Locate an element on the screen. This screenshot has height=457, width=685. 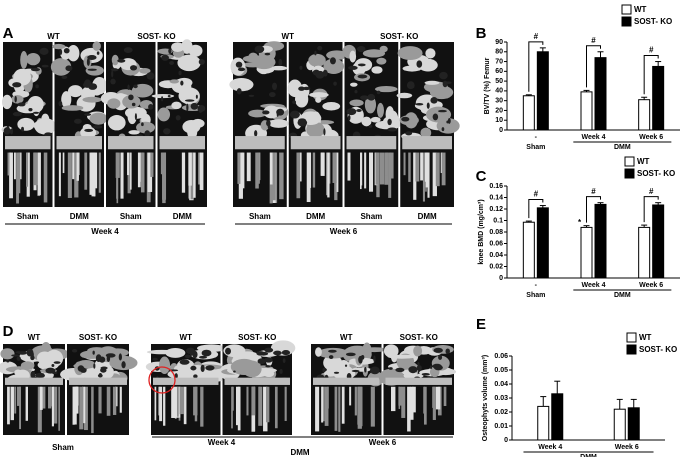
timepoint-label: Week 4 is located at coordinates (105, 231).